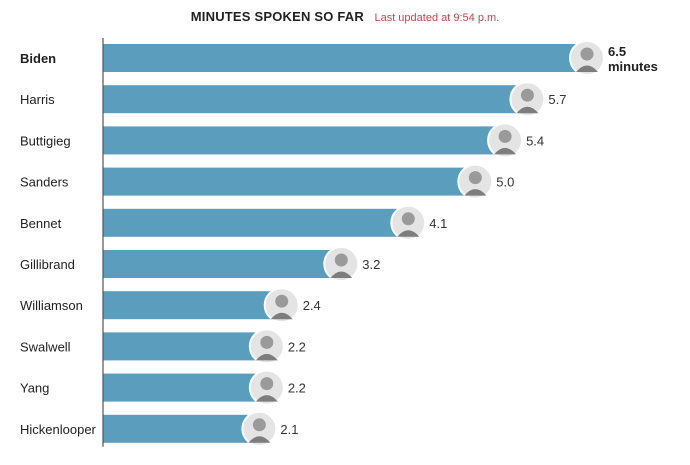  I want to click on value-label-yang: 2.2, so click(297, 388).